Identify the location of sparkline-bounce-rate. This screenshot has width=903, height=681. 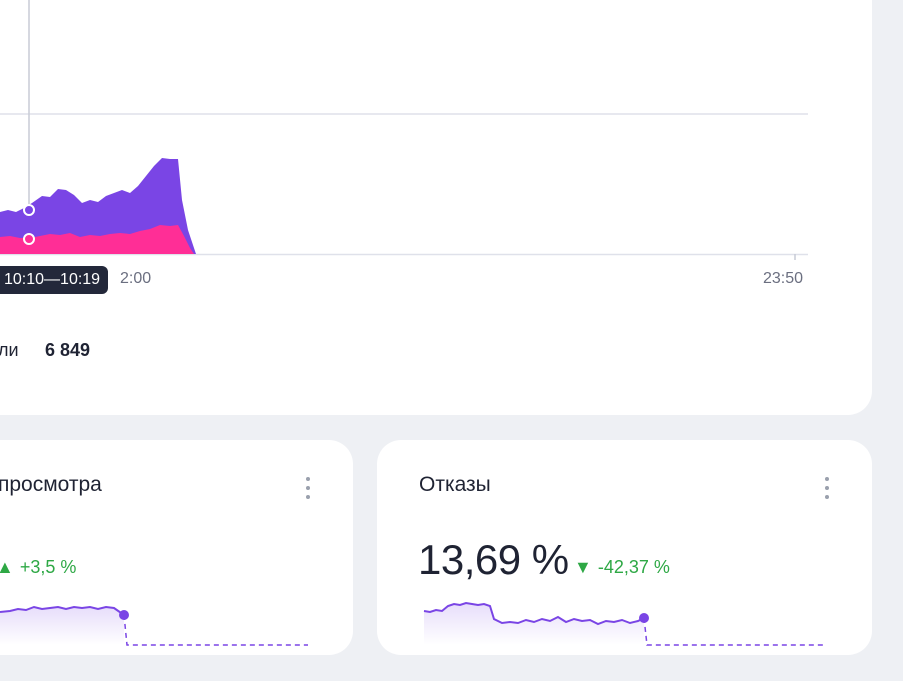
(624, 623).